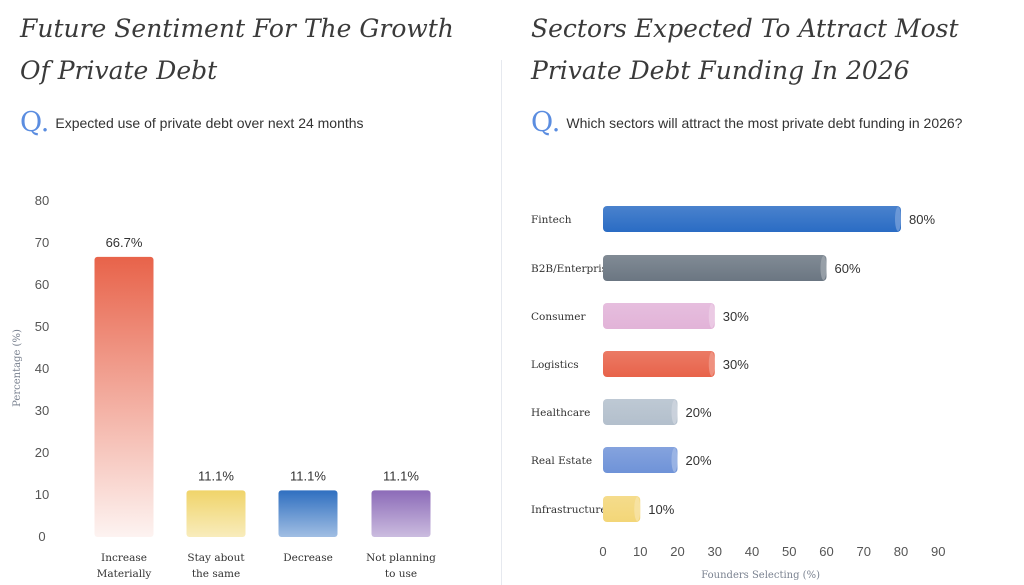 The height and width of the screenshot is (585, 1024). I want to click on x-tick-label: 10, so click(640, 551).